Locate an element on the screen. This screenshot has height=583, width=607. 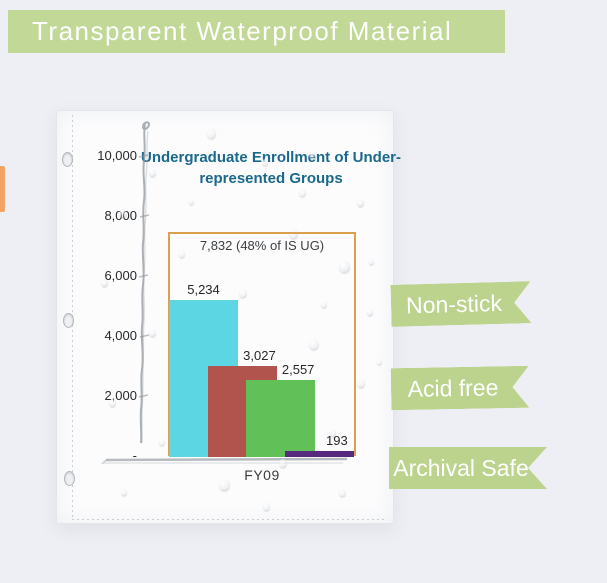
orange-edge-tab is located at coordinates (2, 189).